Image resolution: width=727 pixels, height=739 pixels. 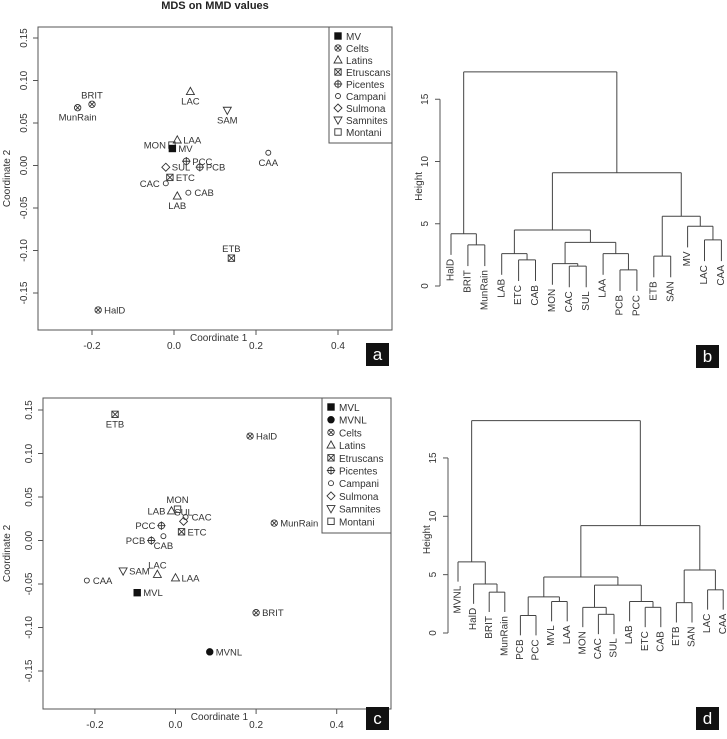 I want to click on legend-label: Sulmona, so click(x=359, y=497).